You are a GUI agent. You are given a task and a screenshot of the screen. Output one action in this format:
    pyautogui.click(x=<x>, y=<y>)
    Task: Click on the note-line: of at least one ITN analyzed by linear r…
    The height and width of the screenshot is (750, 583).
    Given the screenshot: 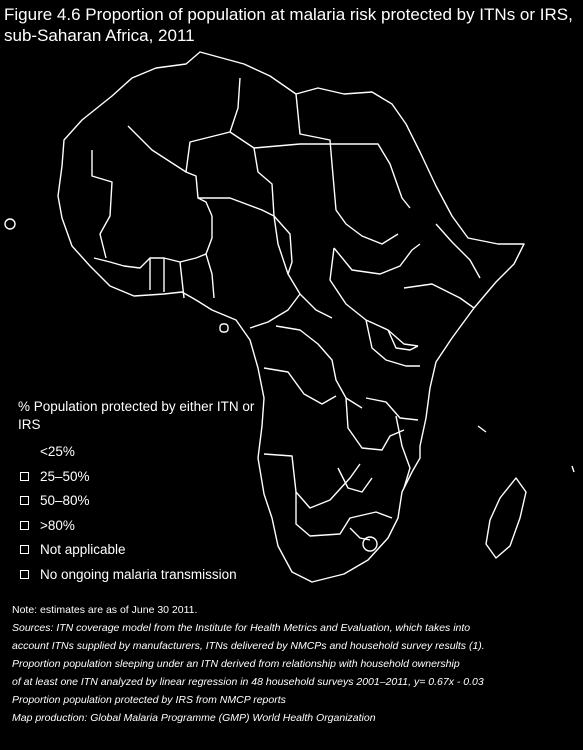 What is the action you would take?
    pyautogui.click(x=248, y=682)
    